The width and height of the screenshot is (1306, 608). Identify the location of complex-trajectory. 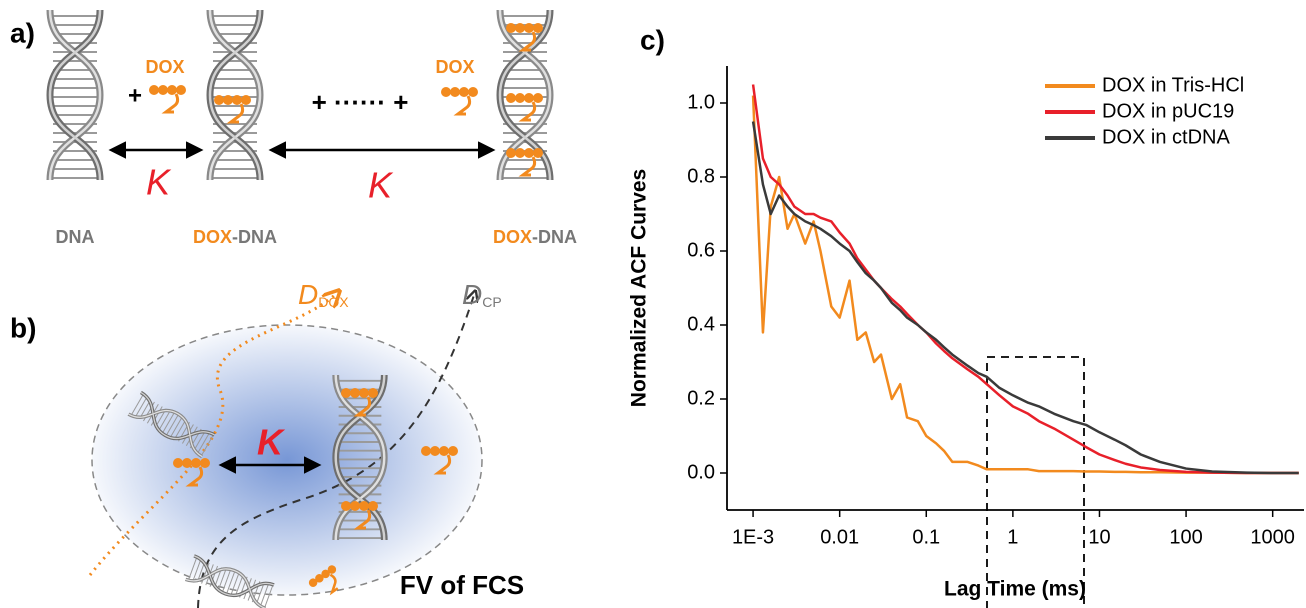
(336, 450).